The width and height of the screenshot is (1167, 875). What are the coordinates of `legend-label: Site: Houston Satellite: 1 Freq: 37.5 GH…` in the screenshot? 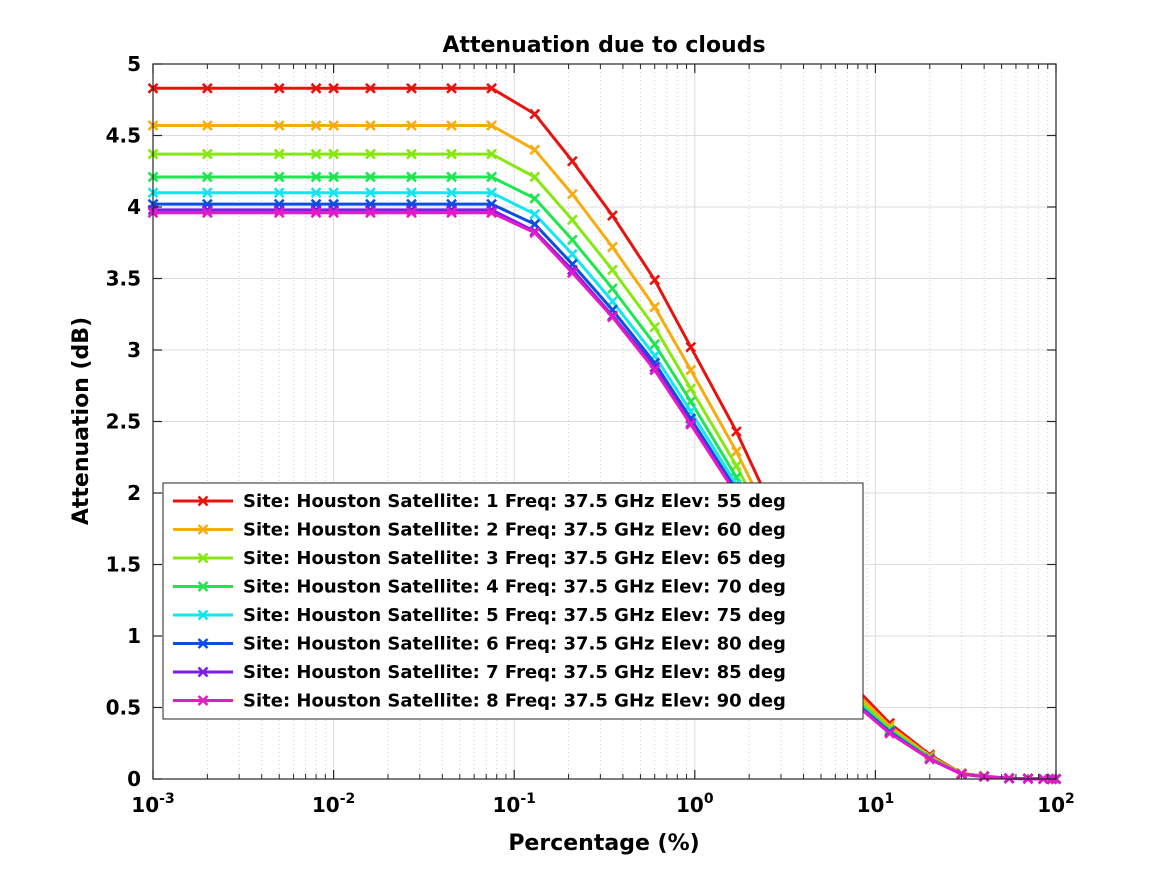 It's located at (514, 501).